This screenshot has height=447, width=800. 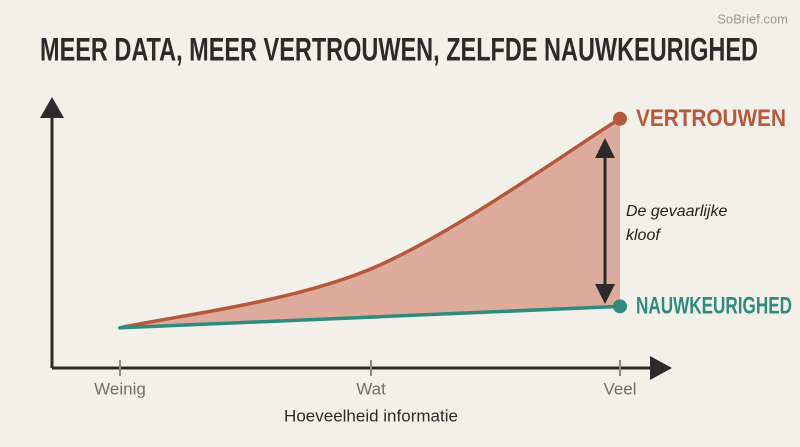 What do you see at coordinates (371, 415) in the screenshot?
I see `x-axis-label: Hoeveelheid informatie` at bounding box center [371, 415].